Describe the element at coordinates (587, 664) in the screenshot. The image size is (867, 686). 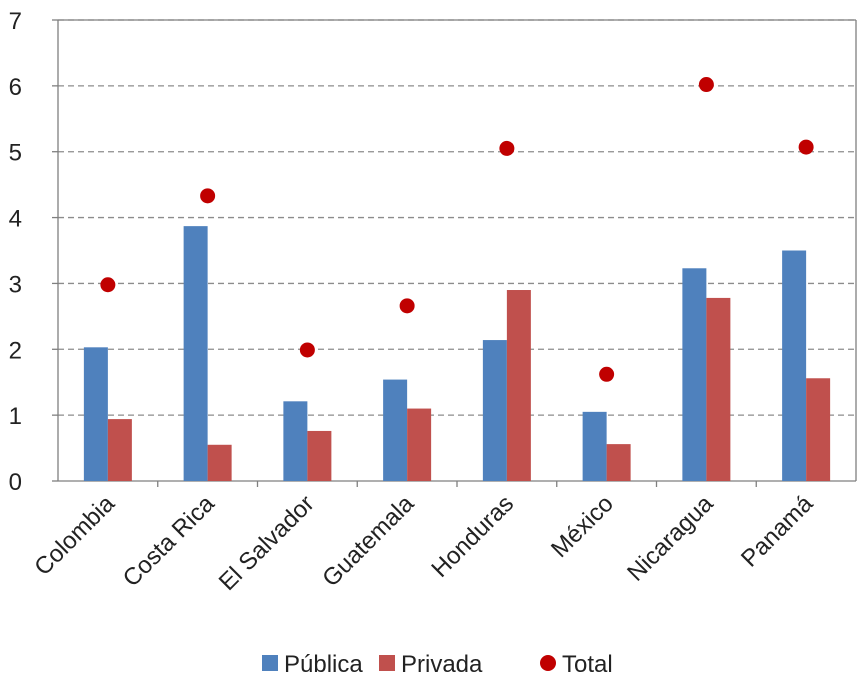
I see `legend-label: Total` at that location.